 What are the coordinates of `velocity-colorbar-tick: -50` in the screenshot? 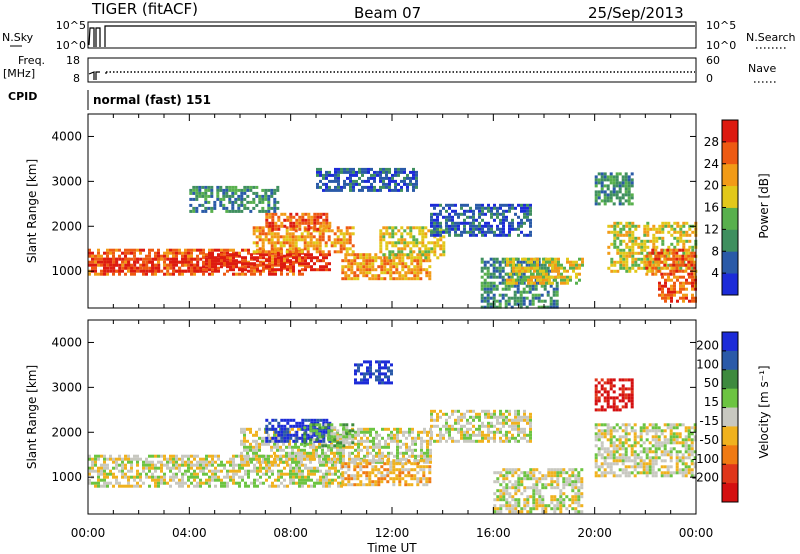 It's located at (709, 440).